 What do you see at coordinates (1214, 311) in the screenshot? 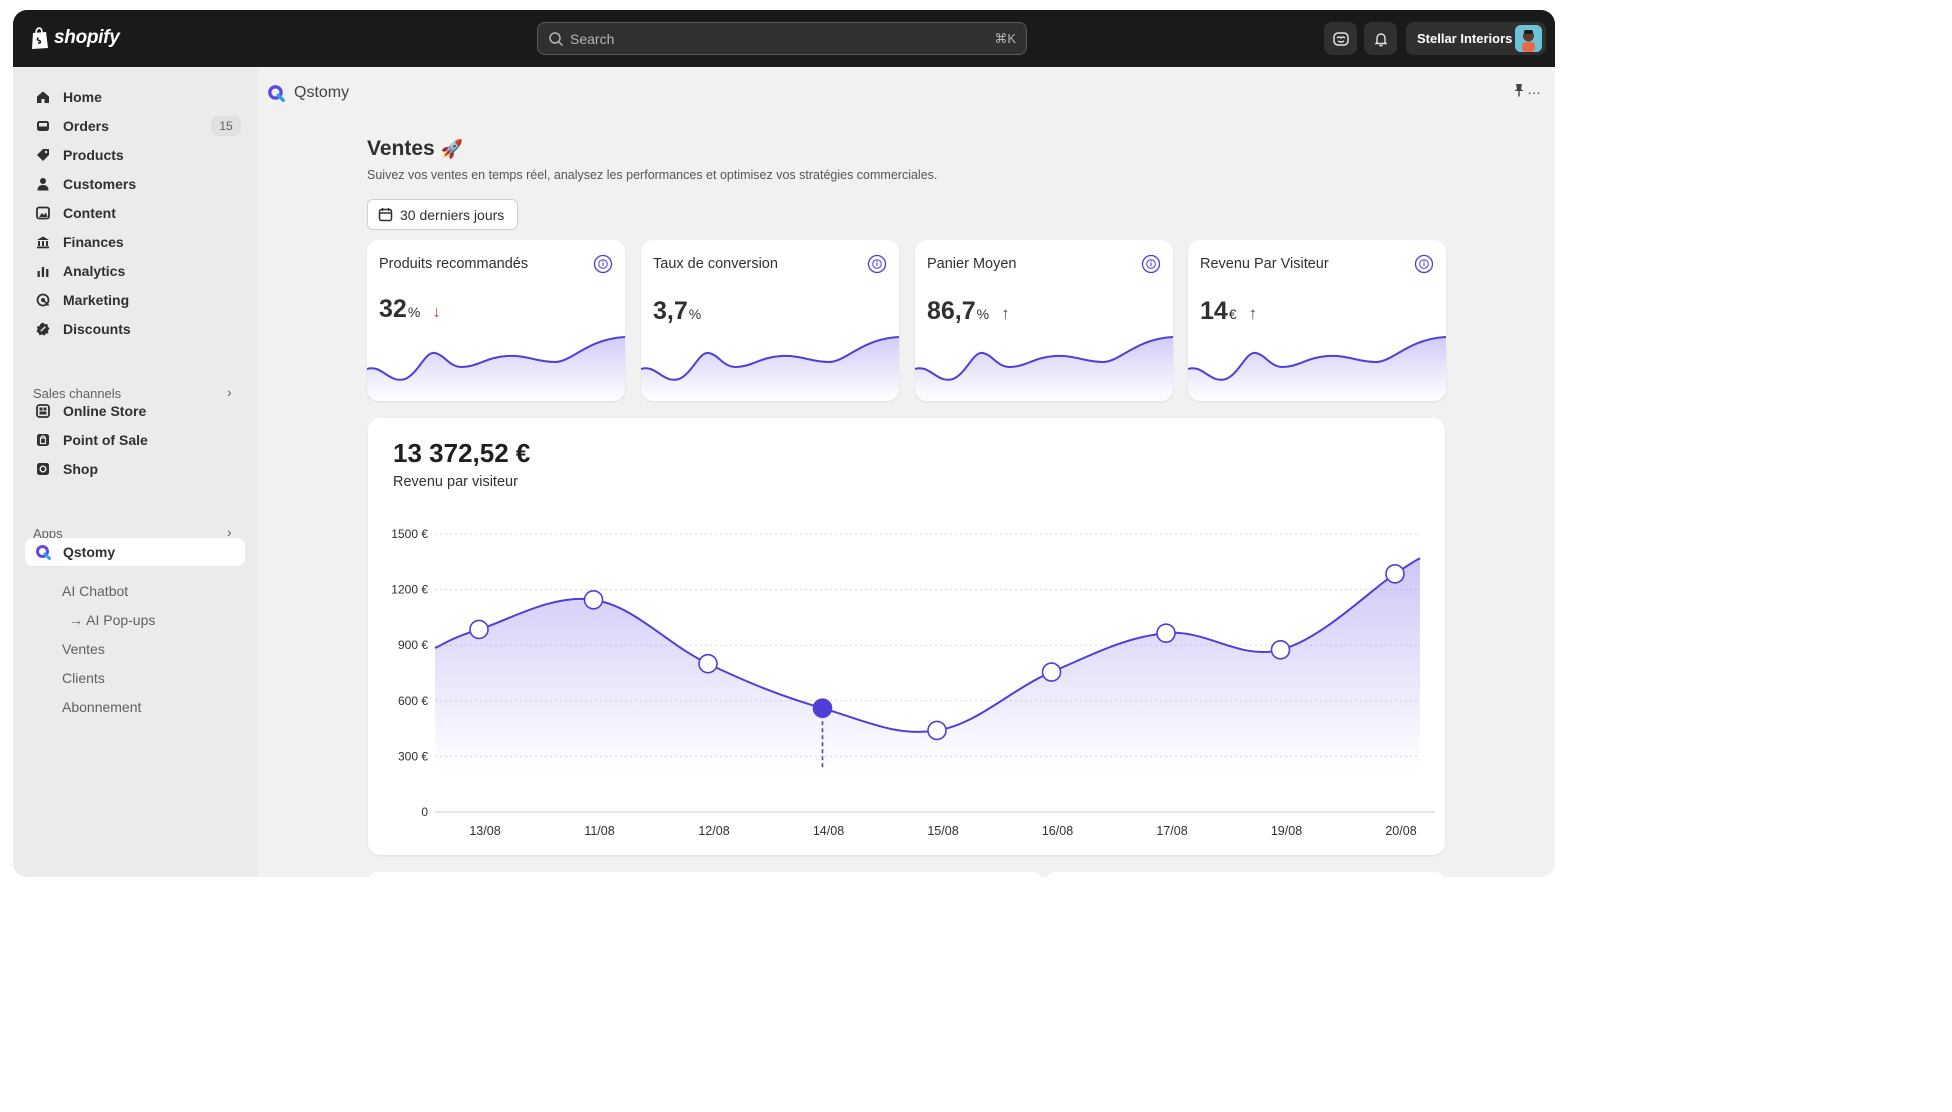
I see `kpi-number: 14` at bounding box center [1214, 311].